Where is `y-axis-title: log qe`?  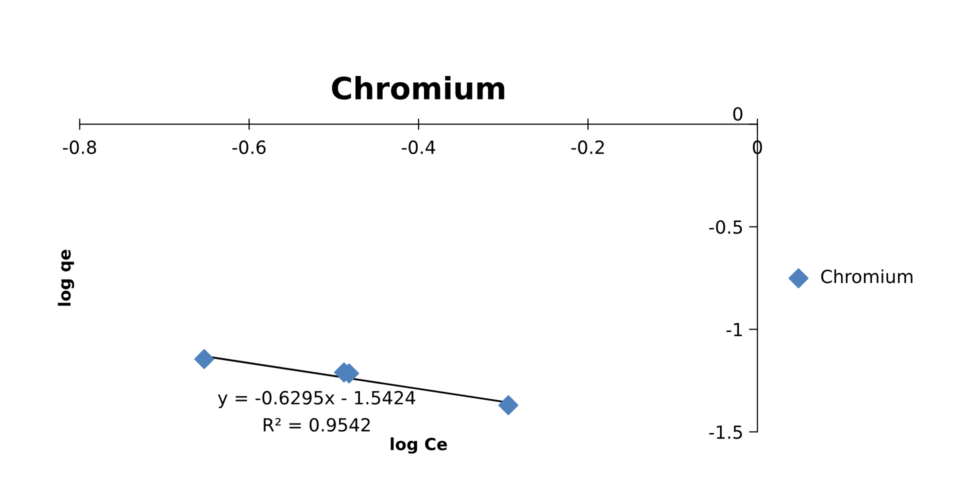
y-axis-title: log qe is located at coordinates (66, 278).